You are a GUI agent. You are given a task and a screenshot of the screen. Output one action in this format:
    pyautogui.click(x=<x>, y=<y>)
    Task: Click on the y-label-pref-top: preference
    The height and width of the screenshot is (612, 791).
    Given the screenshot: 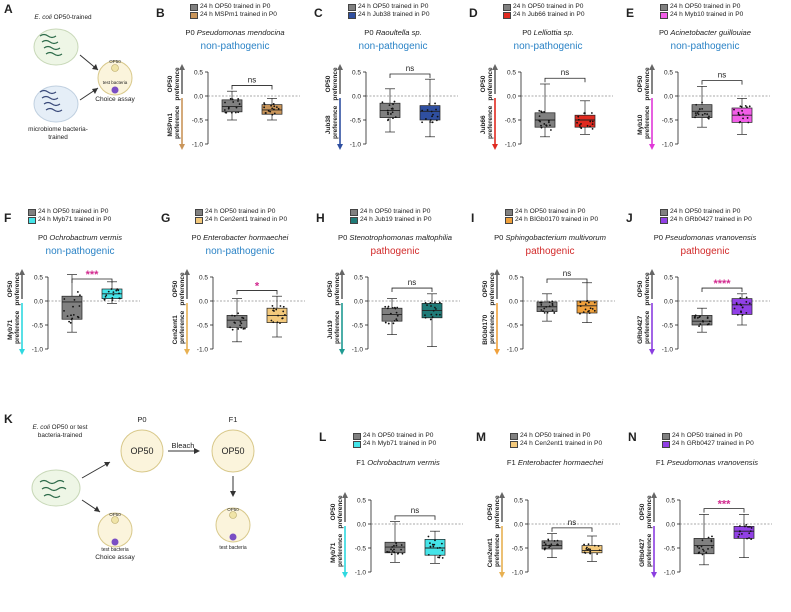 What is the action you would take?
    pyautogui.click(x=182, y=289)
    